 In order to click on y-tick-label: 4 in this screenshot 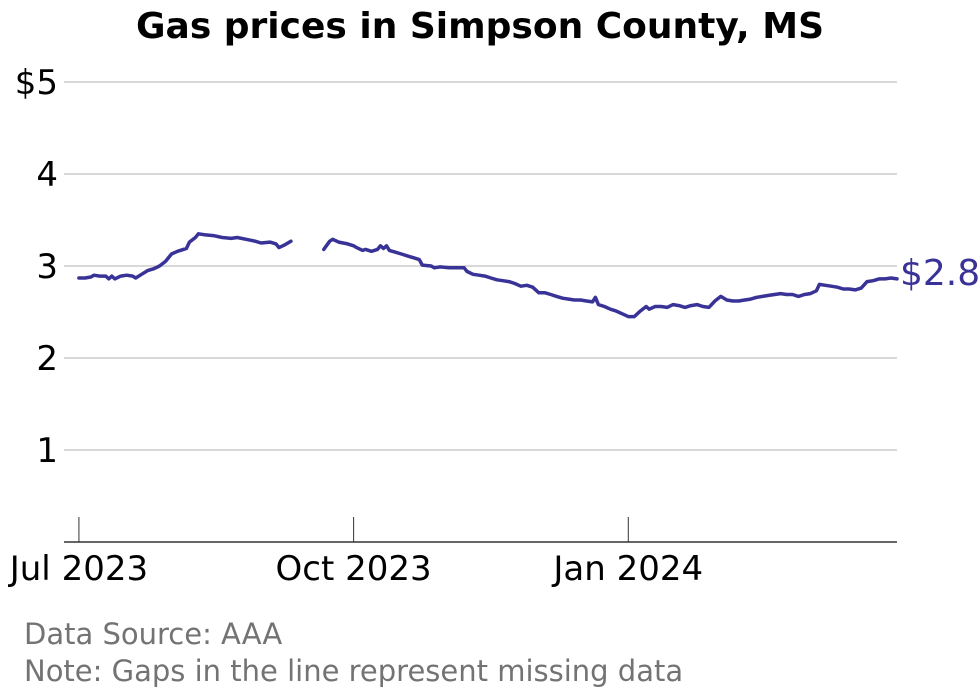, I will do `click(47, 175)`.